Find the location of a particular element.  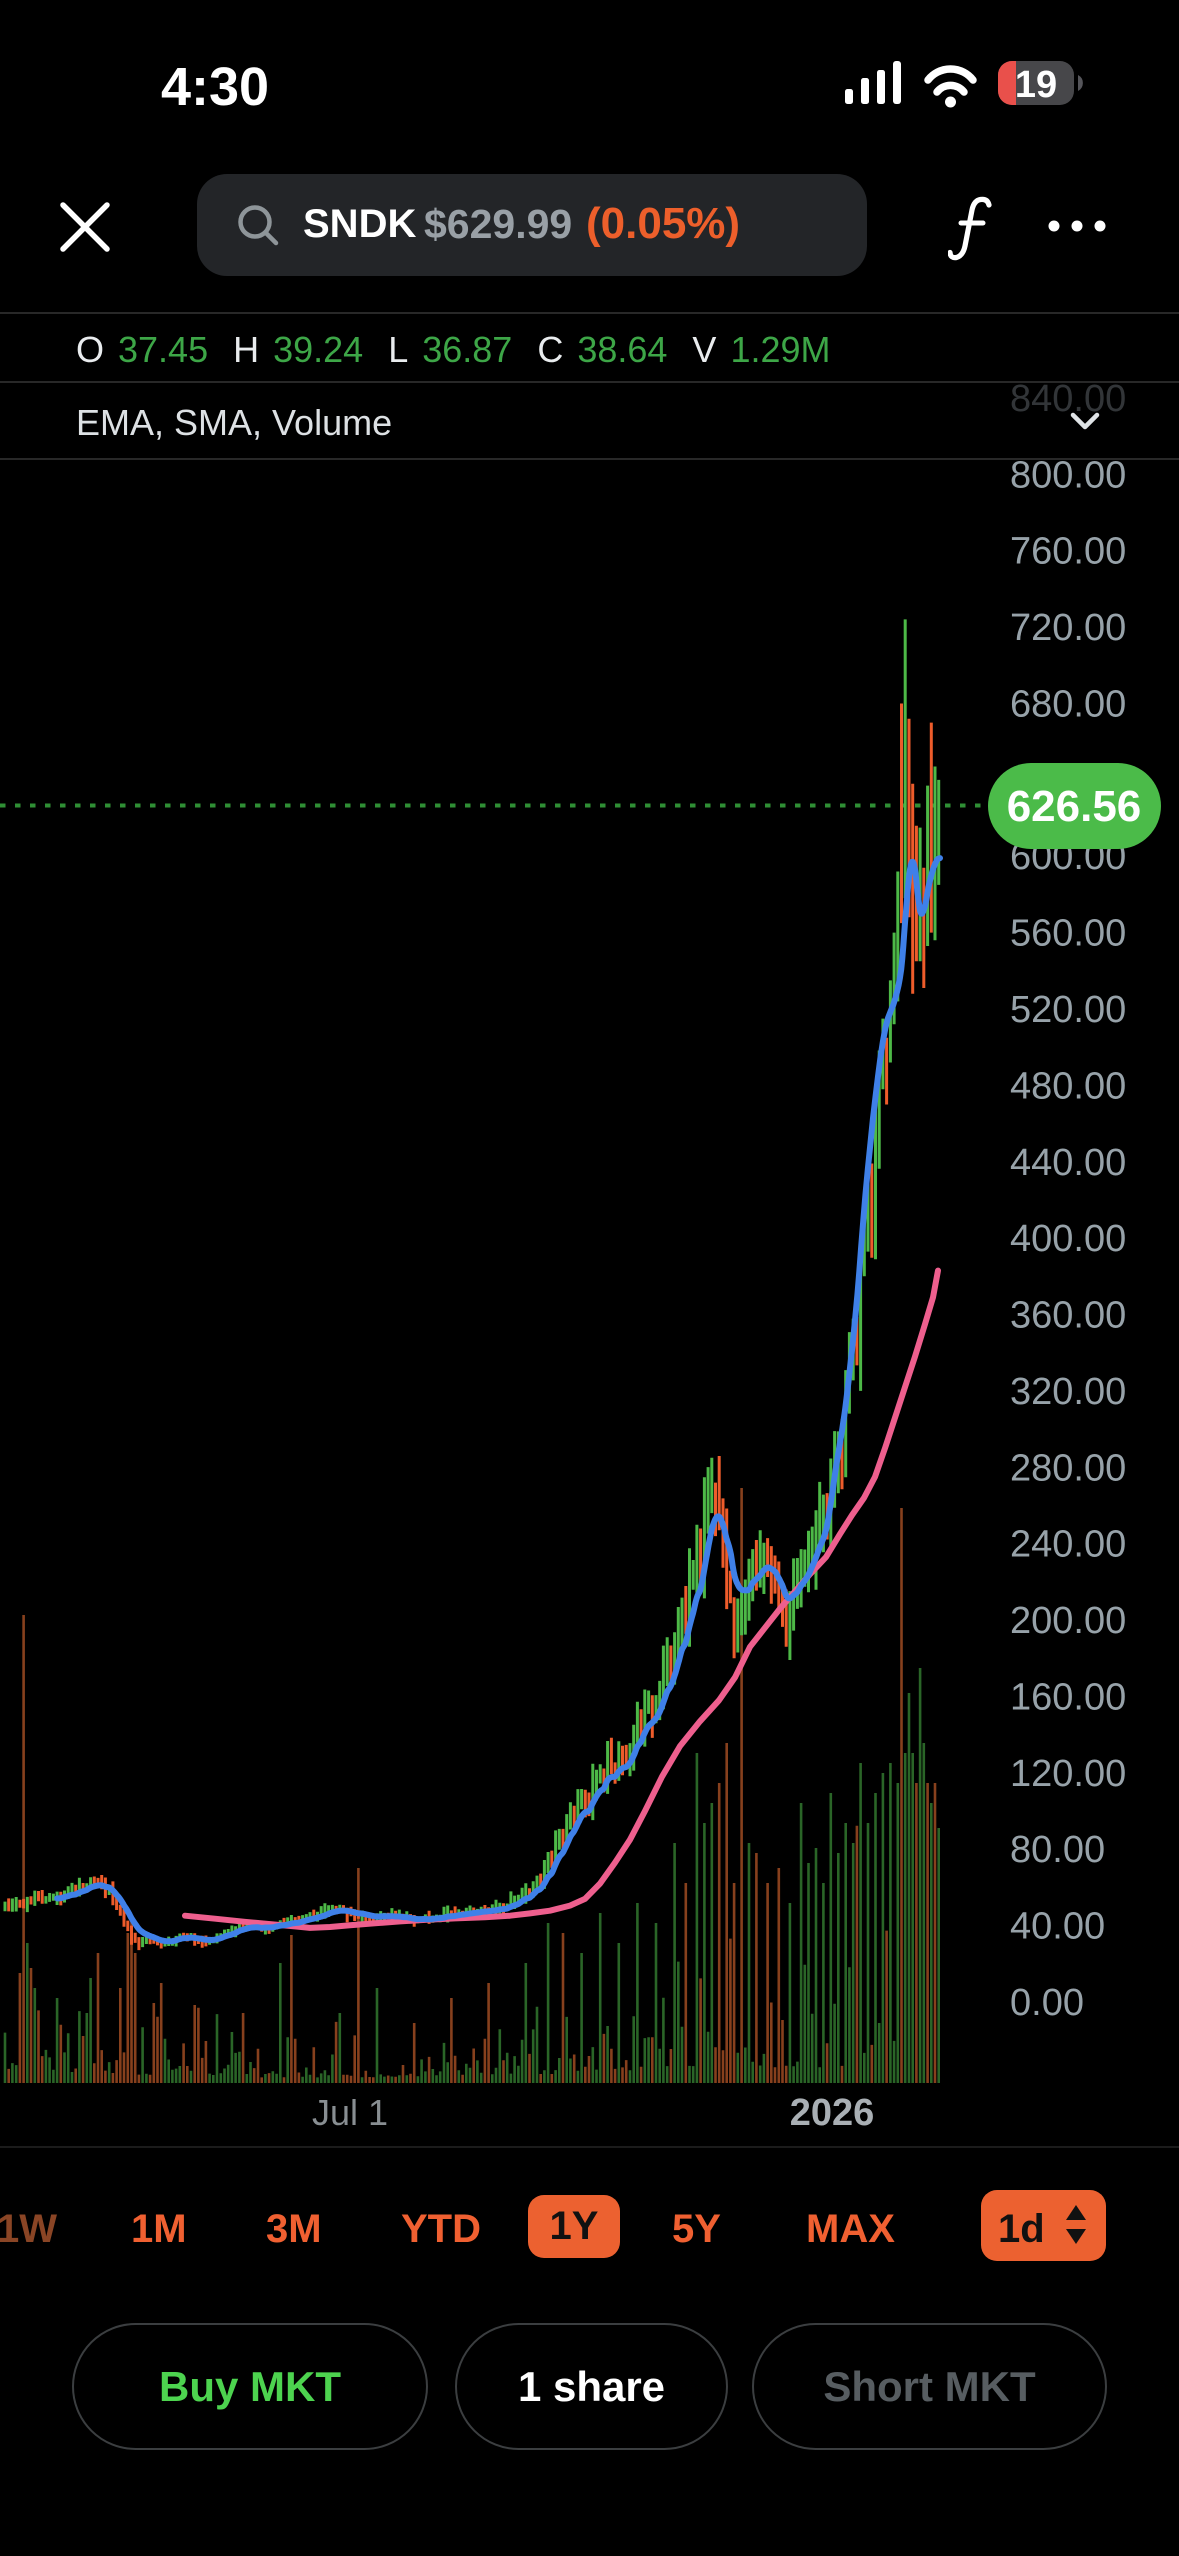

svg-text: 2026 is located at coordinates (832, 2113).